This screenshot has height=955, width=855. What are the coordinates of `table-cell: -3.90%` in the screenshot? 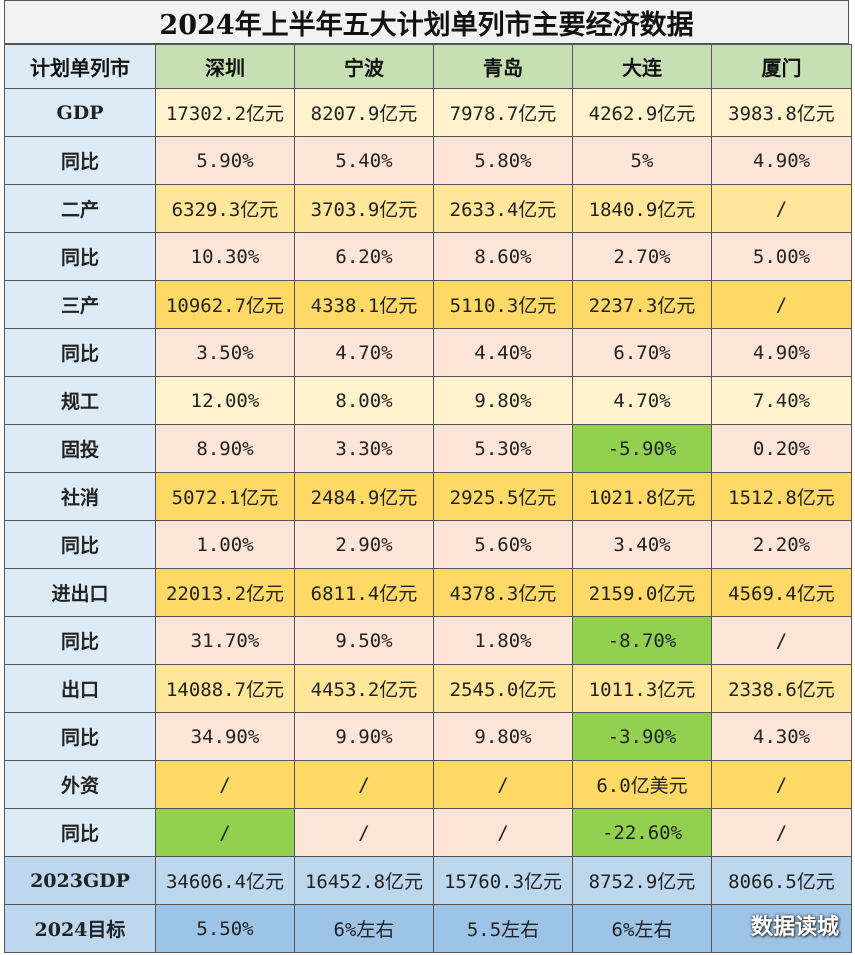 It's located at (642, 736).